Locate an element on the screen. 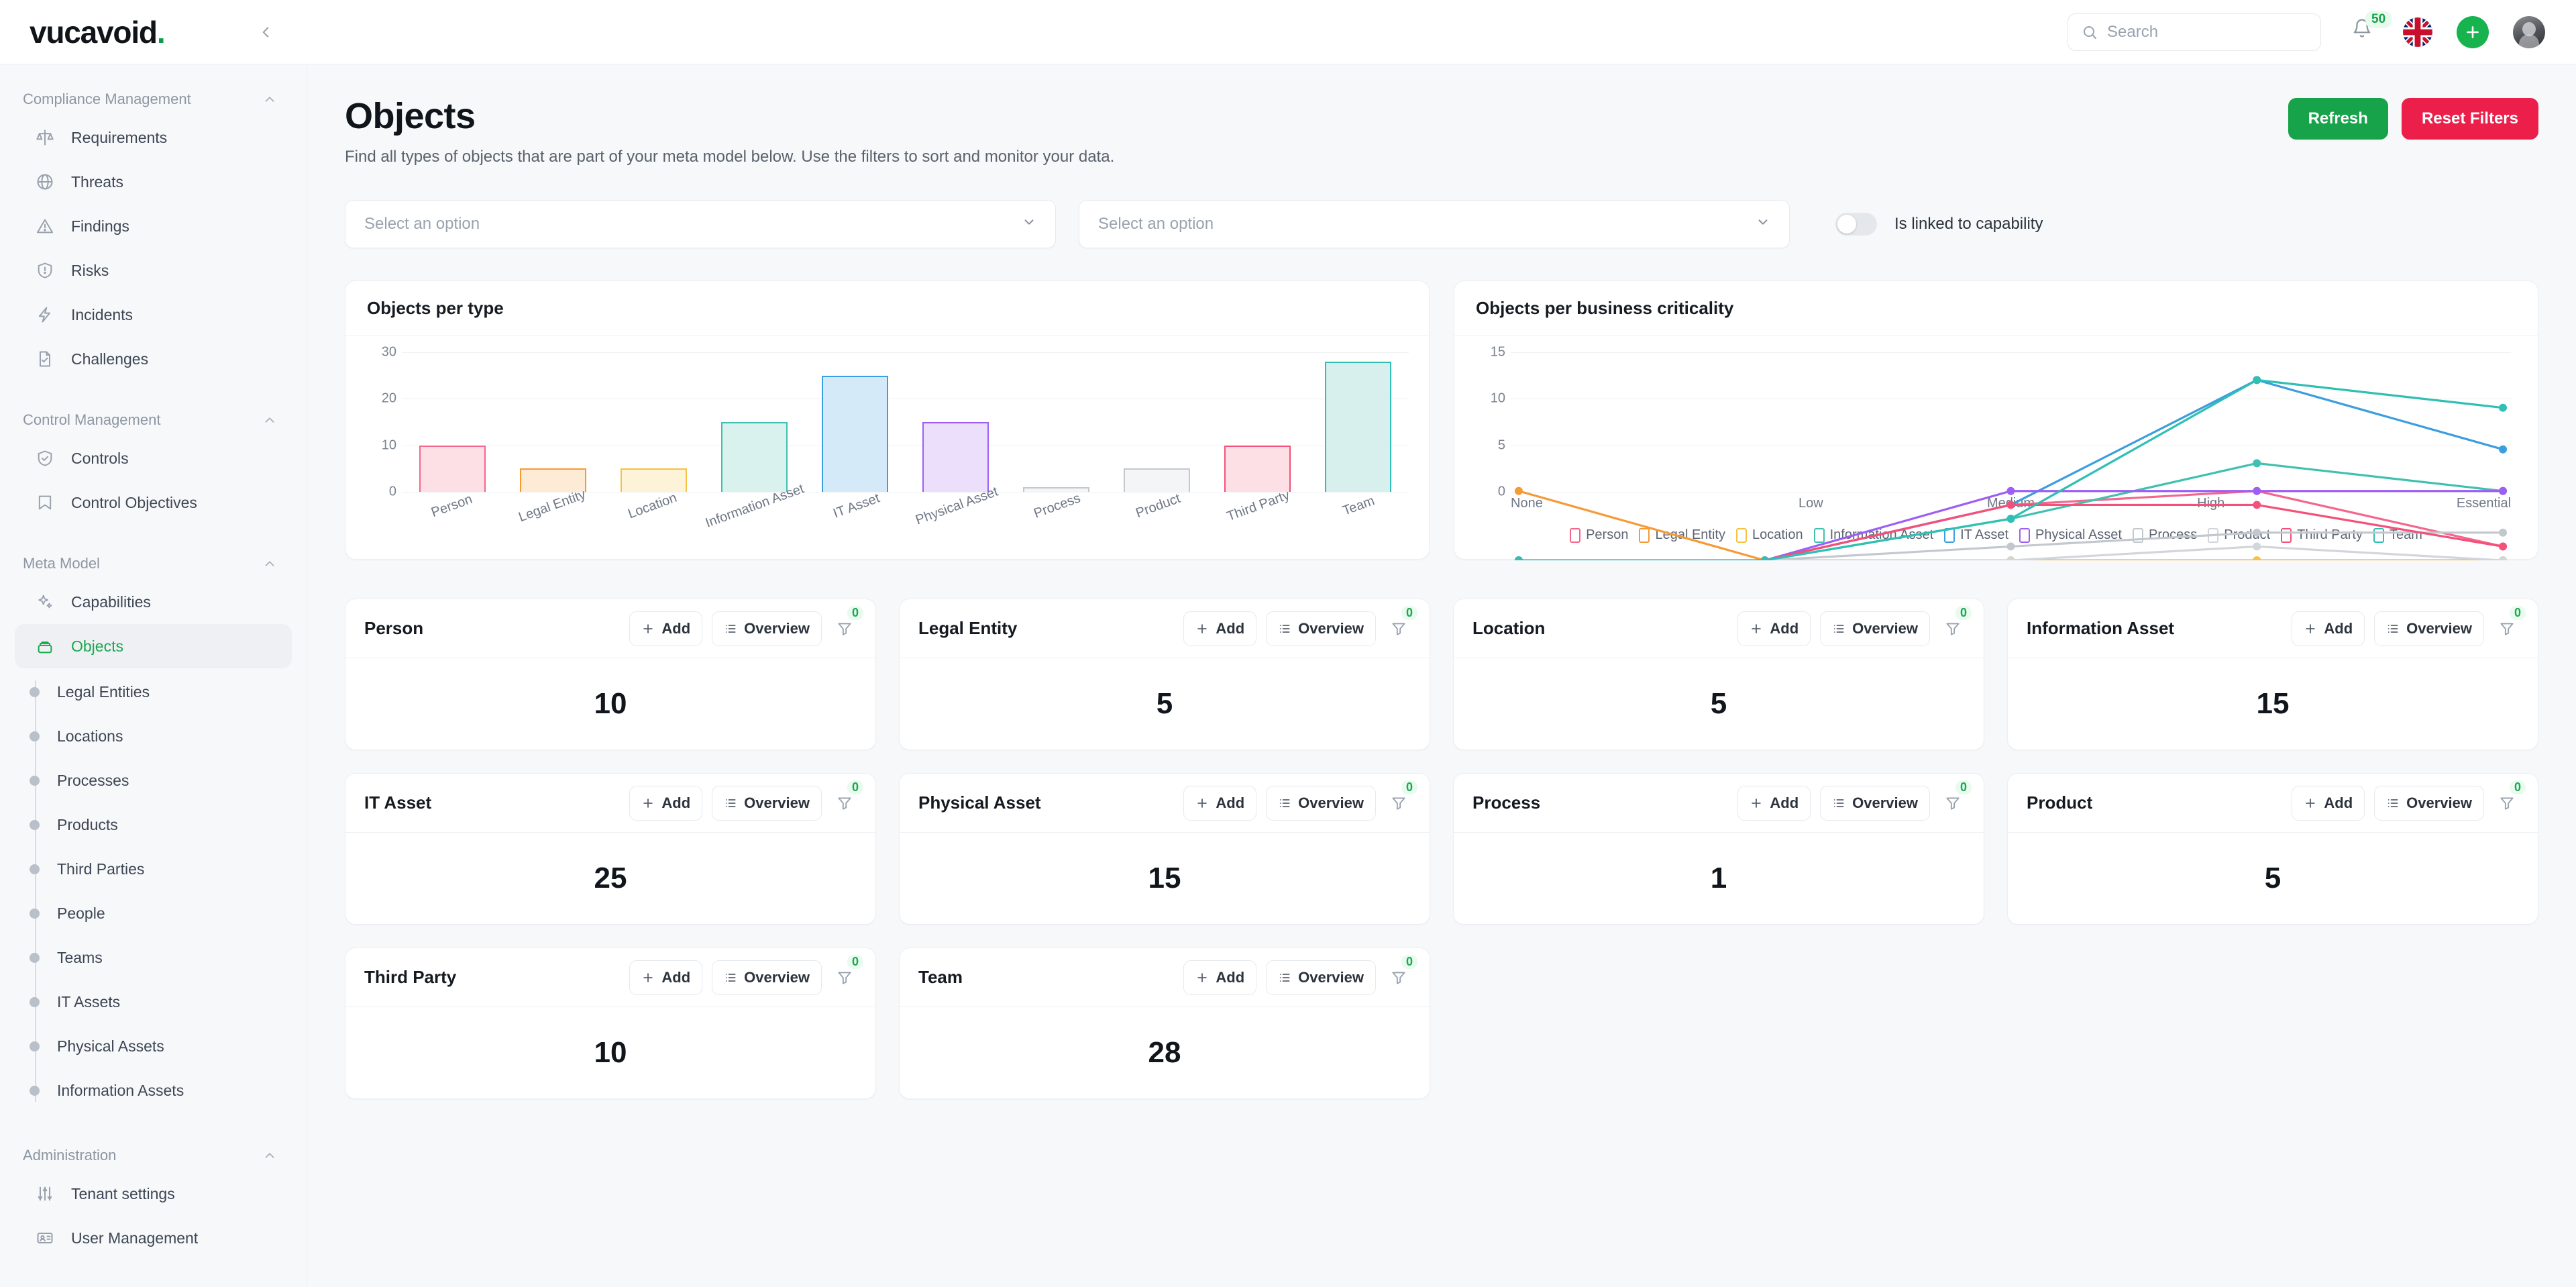 This screenshot has height=1287, width=2576. sidebar-item-user-management: User Management is located at coordinates (153, 1238).